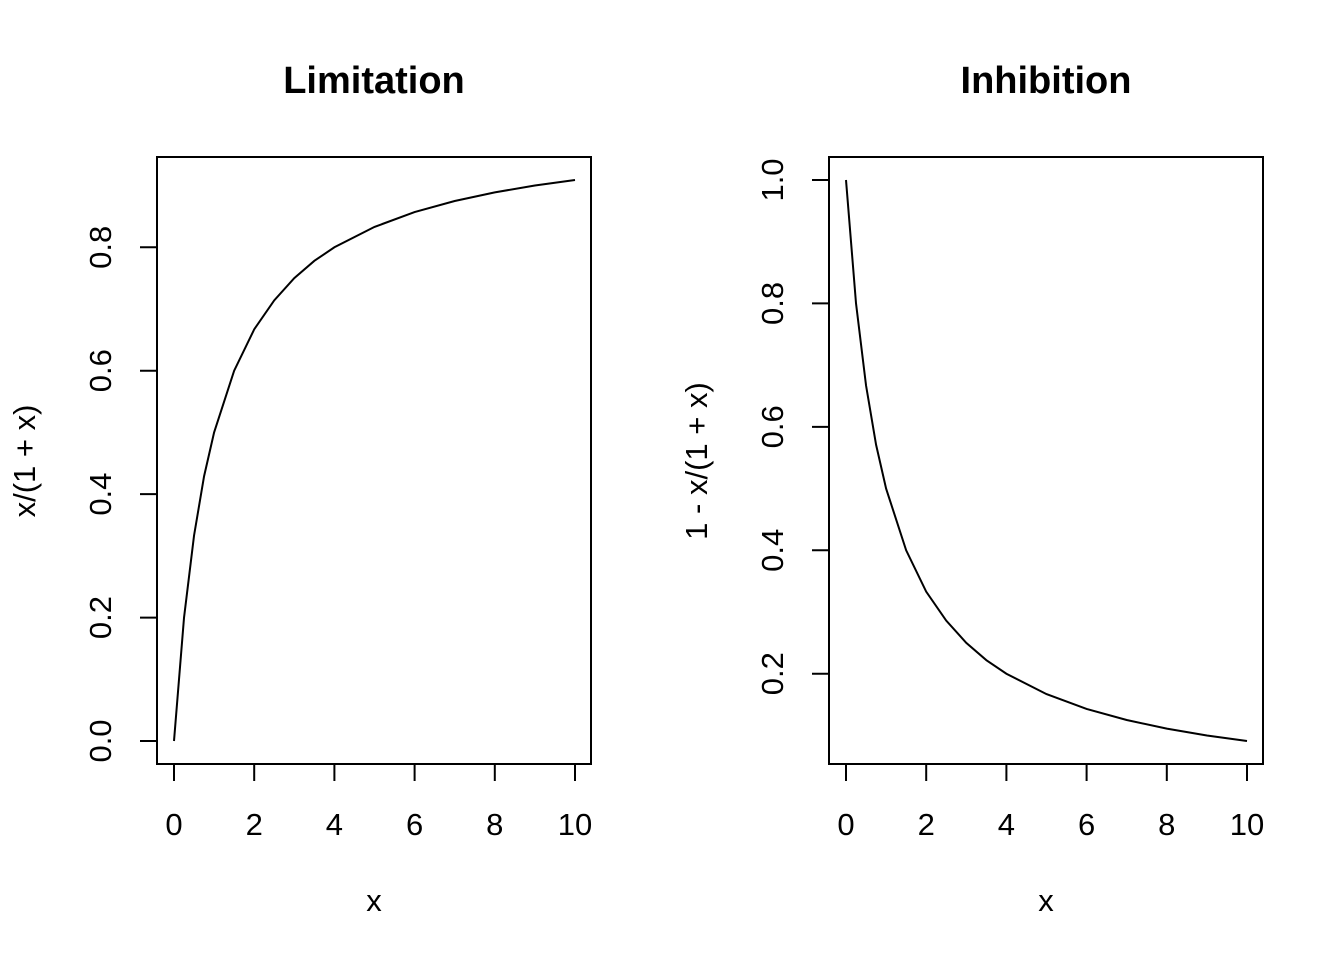 This screenshot has width=1344, height=960. Describe the element at coordinates (374, 81) in the screenshot. I see `chart-title: Limitation` at that location.